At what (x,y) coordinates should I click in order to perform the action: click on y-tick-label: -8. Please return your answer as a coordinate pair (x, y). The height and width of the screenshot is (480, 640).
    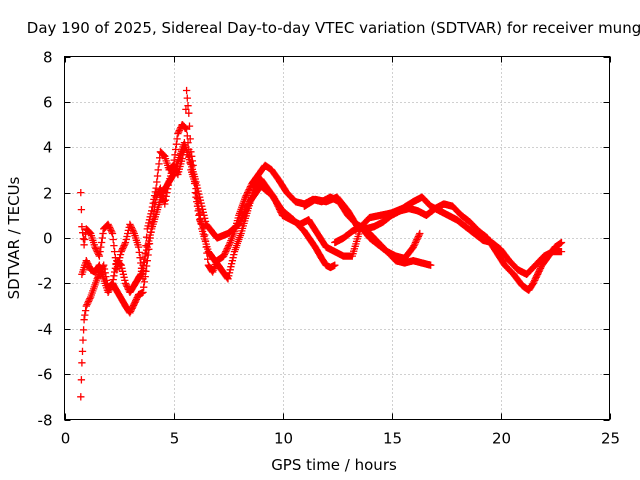
    Looking at the image, I should click on (45, 421).